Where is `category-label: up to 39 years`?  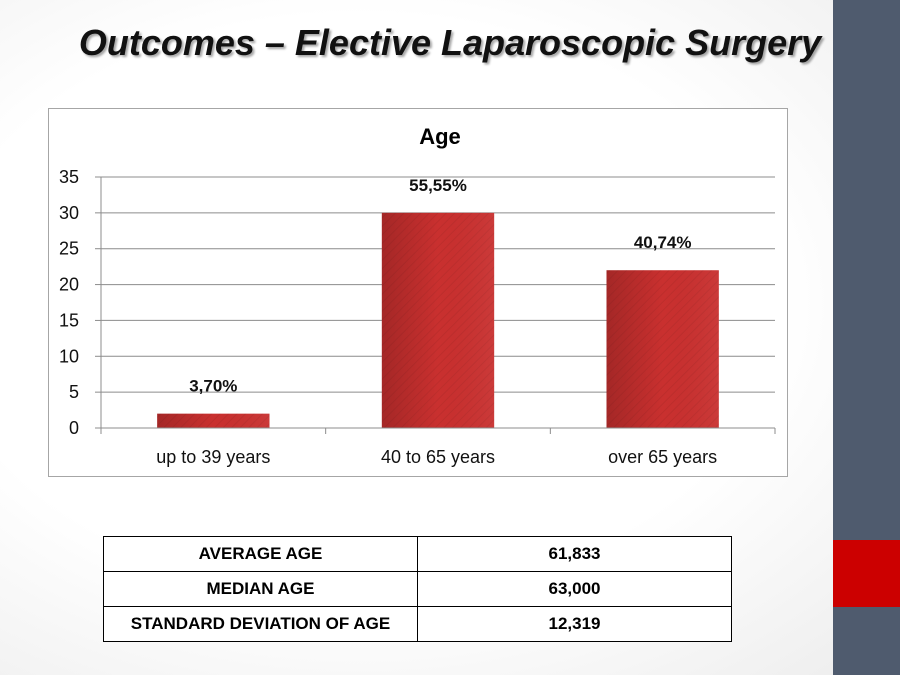
category-label: up to 39 years is located at coordinates (213, 457).